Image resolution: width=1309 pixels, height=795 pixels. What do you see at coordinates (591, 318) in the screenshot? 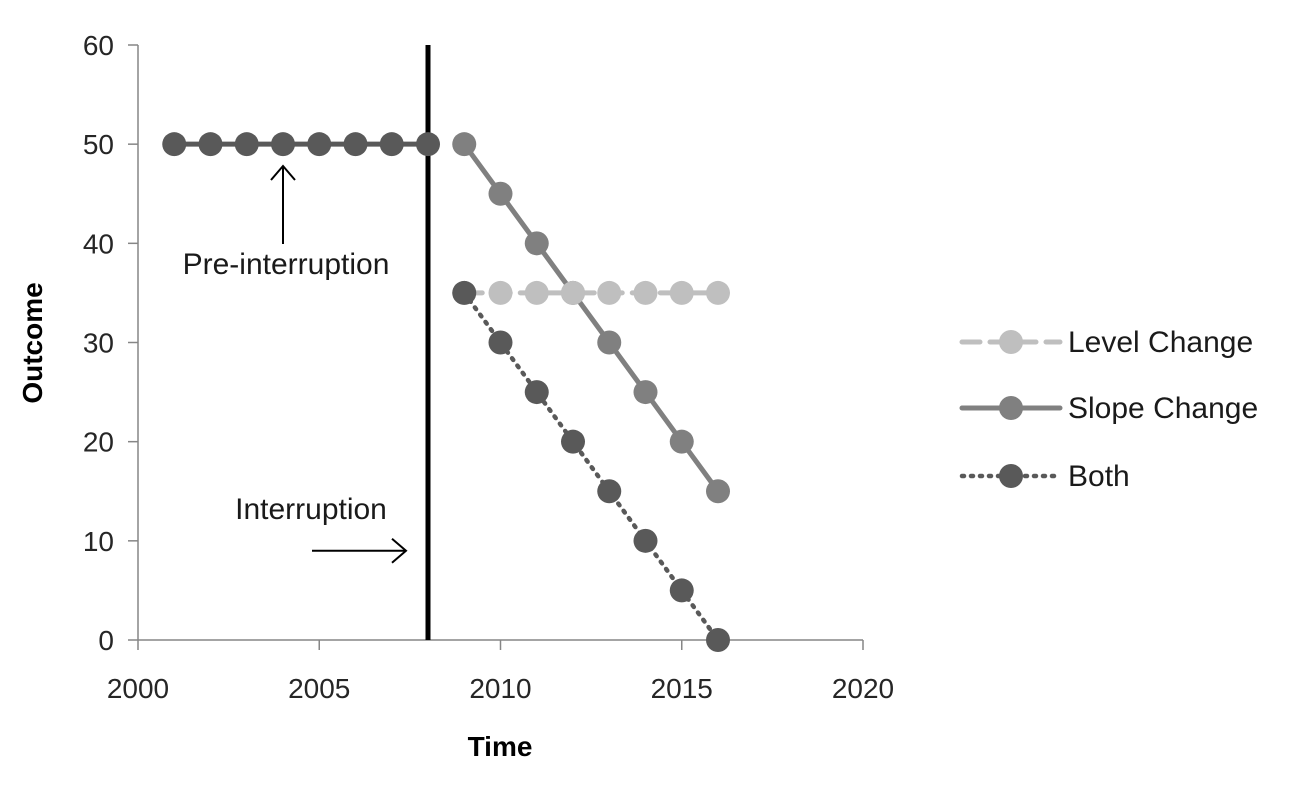
I see `series-slope-change` at bounding box center [591, 318].